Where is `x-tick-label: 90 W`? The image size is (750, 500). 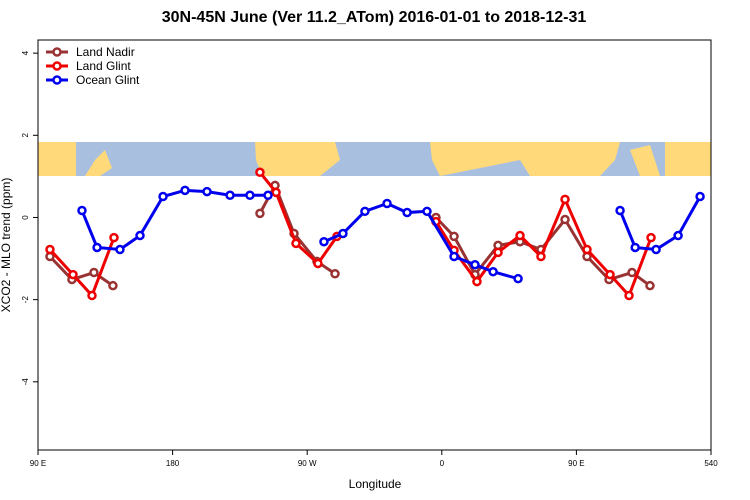 x-tick-label: 90 W is located at coordinates (307, 463).